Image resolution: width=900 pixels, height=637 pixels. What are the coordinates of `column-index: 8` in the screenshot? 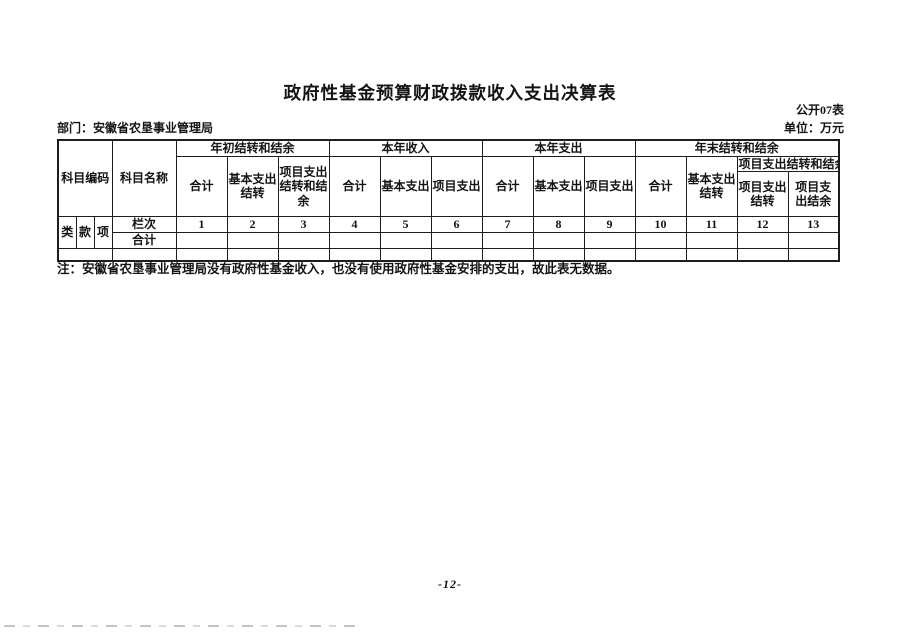 It's located at (558, 224).